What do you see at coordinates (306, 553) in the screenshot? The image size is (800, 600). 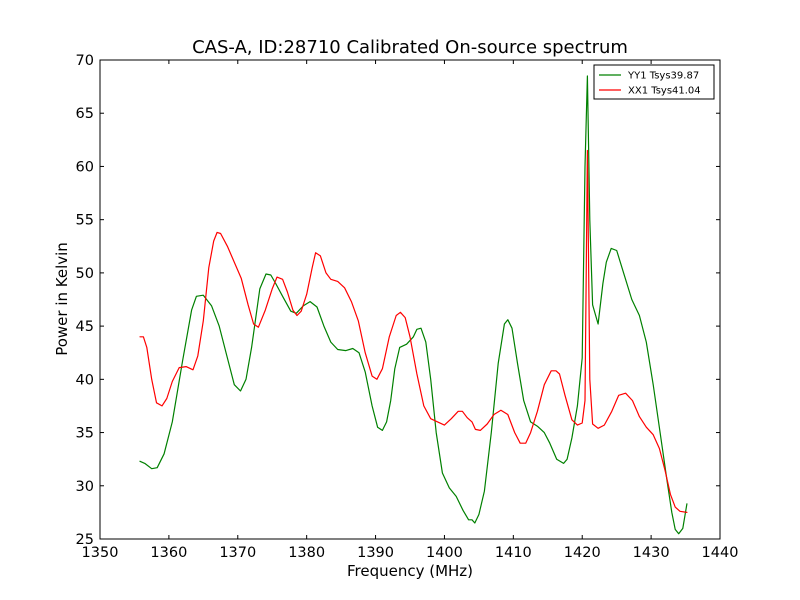 I see `x-tick-label: 1380` at bounding box center [306, 553].